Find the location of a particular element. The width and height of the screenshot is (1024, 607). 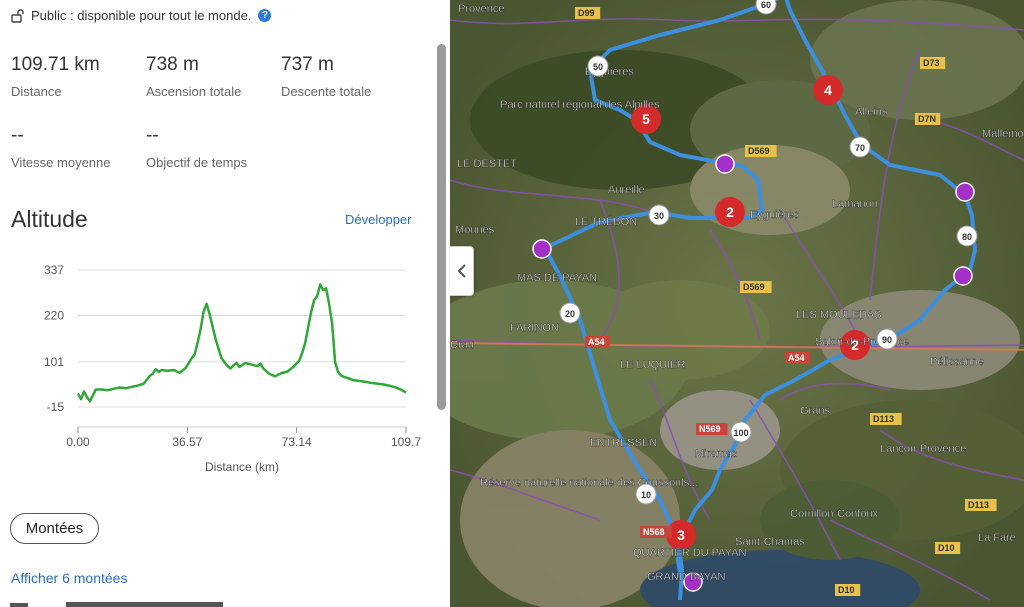

y-tick-label: 101 is located at coordinates (54, 362).